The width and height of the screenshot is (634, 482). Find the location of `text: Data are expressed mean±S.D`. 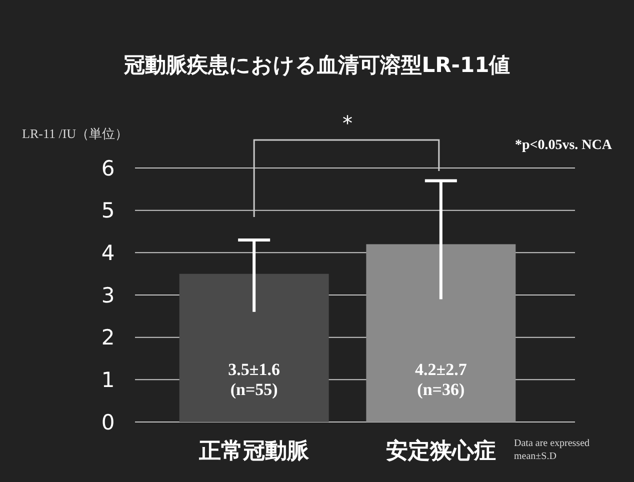

text: Data are expressed mean±S.D is located at coordinates (552, 450).